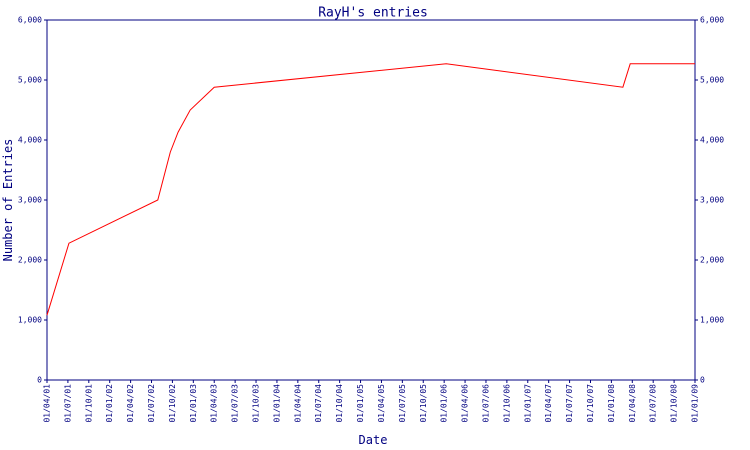  I want to click on x-tick-label: 01/04/01, so click(47, 403).